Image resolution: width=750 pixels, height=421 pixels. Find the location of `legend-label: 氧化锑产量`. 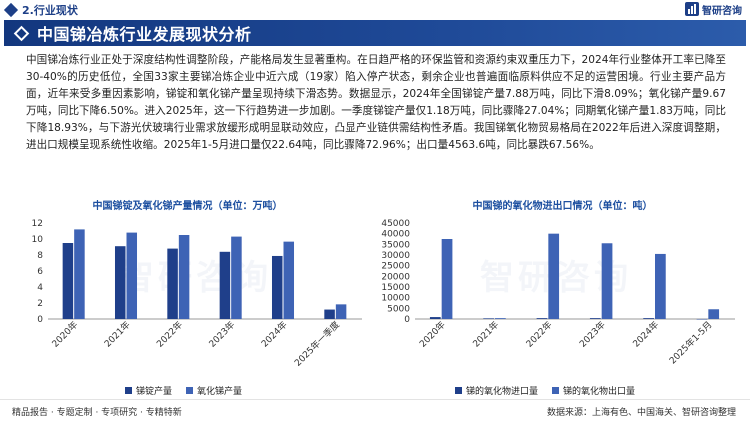

legend-label: 氧化锑产量 is located at coordinates (220, 392).